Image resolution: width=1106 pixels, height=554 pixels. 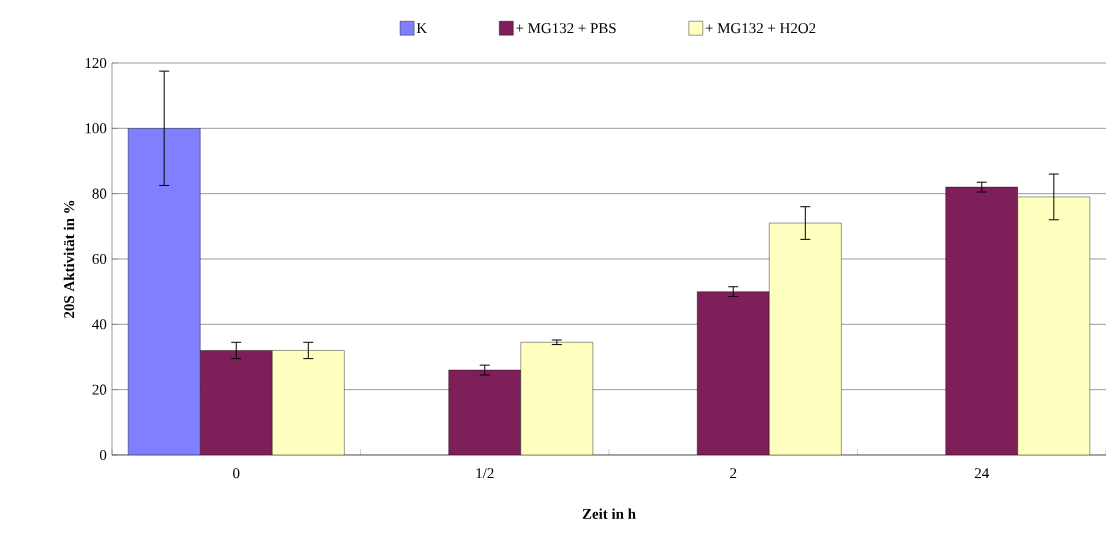 What do you see at coordinates (609, 513) in the screenshot?
I see `x-axis-title: Zeit in h` at bounding box center [609, 513].